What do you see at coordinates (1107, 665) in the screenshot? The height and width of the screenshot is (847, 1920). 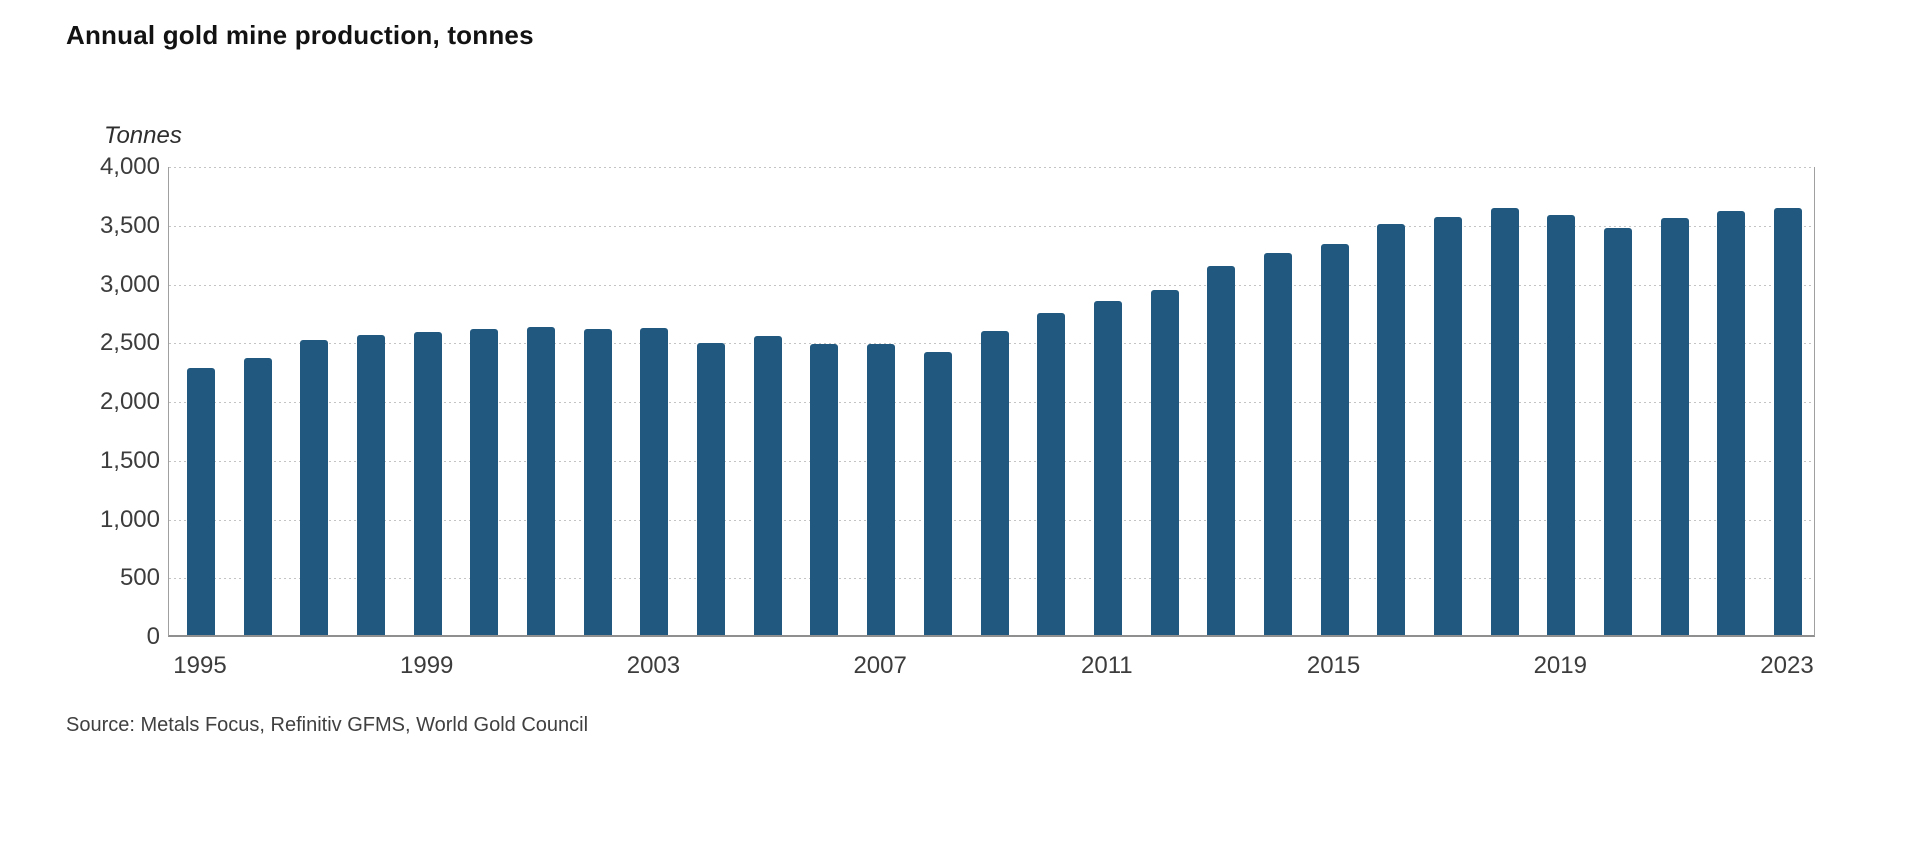 I see `x-tick-label-2011: 2011` at bounding box center [1107, 665].